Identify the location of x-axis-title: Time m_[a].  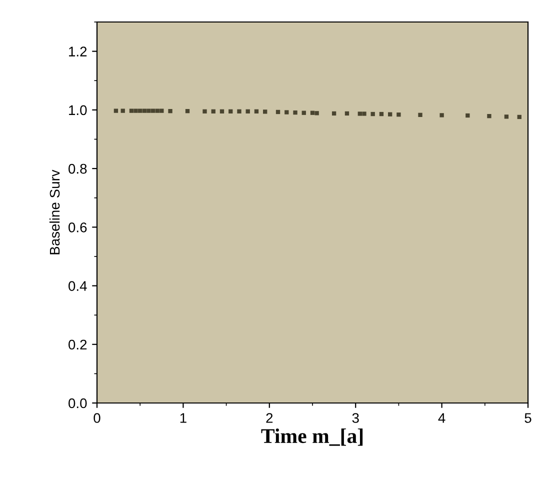
(312, 437).